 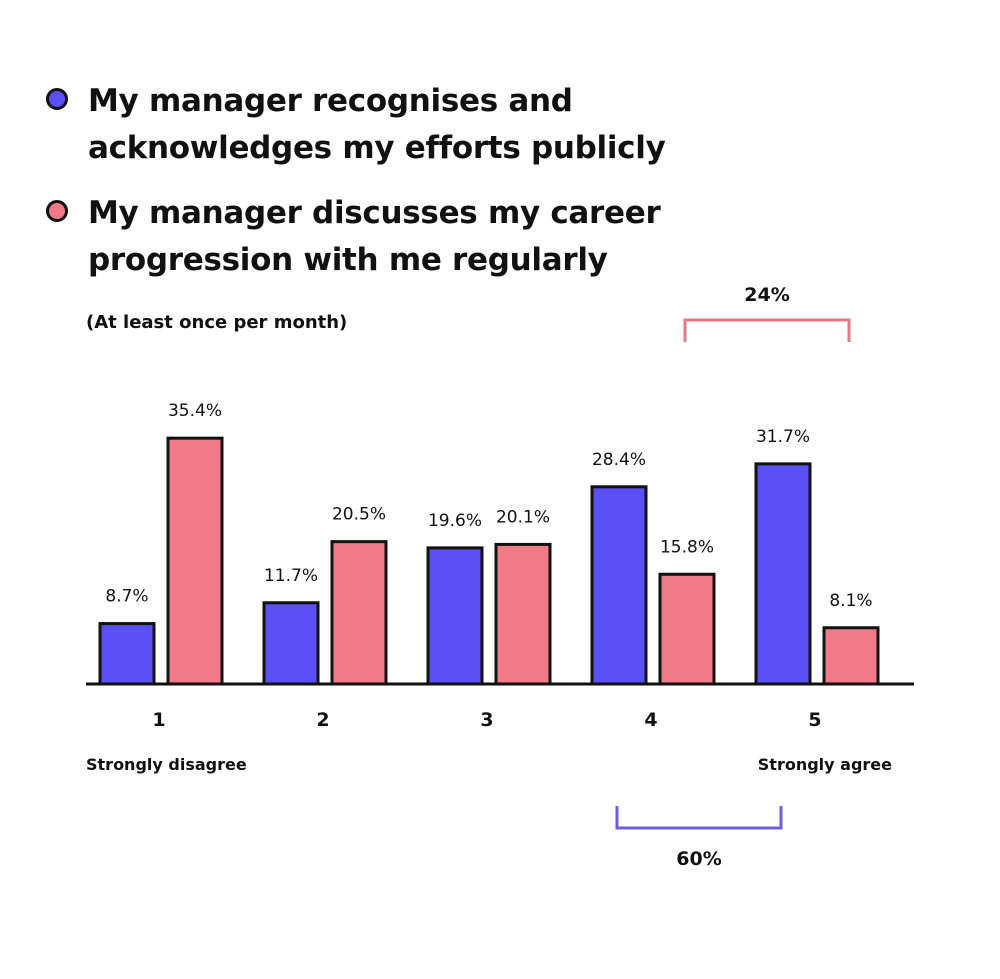 I want to click on bar-s1-c4, so click(x=851, y=656).